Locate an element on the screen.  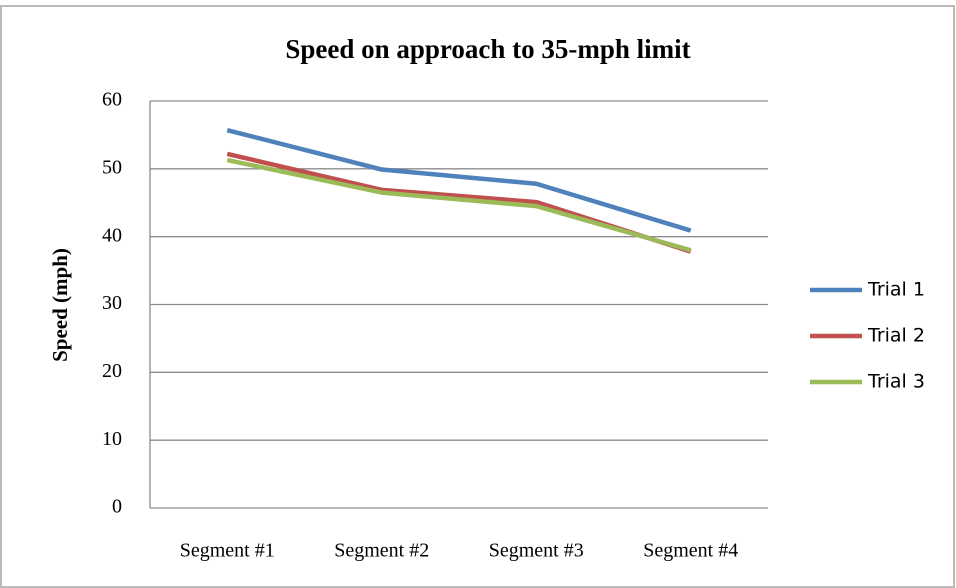
legend-label: Trial 2 is located at coordinates (896, 336).